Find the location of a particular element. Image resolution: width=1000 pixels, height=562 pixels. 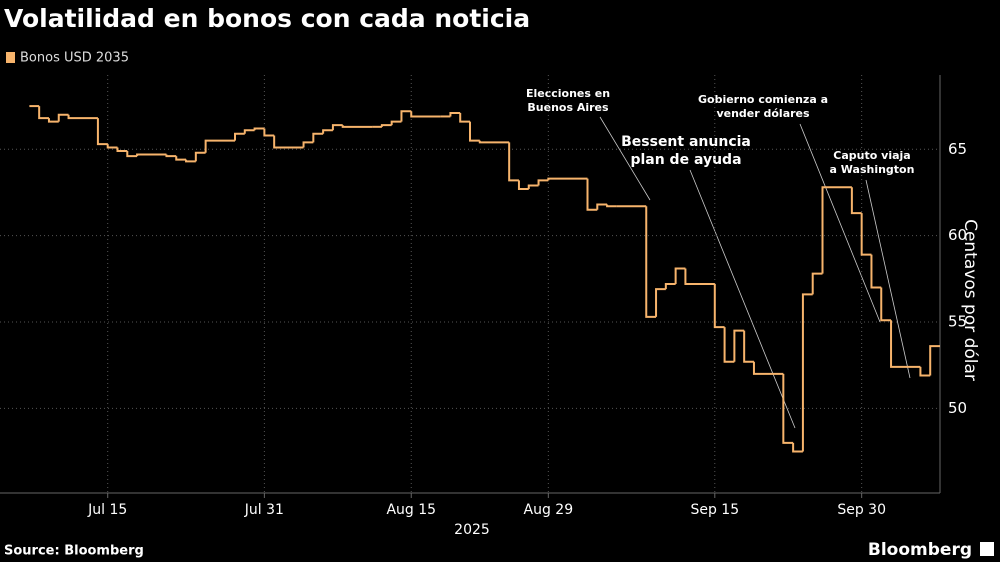

annotation: Caputo viaja is located at coordinates (871, 155).